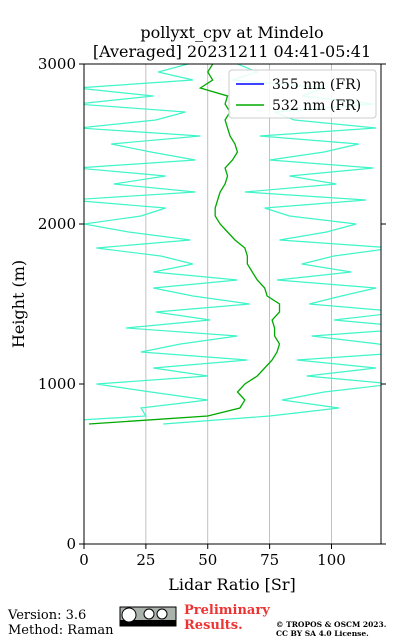 This screenshot has width=400, height=644. I want to click on cc-strip, so click(148, 623).